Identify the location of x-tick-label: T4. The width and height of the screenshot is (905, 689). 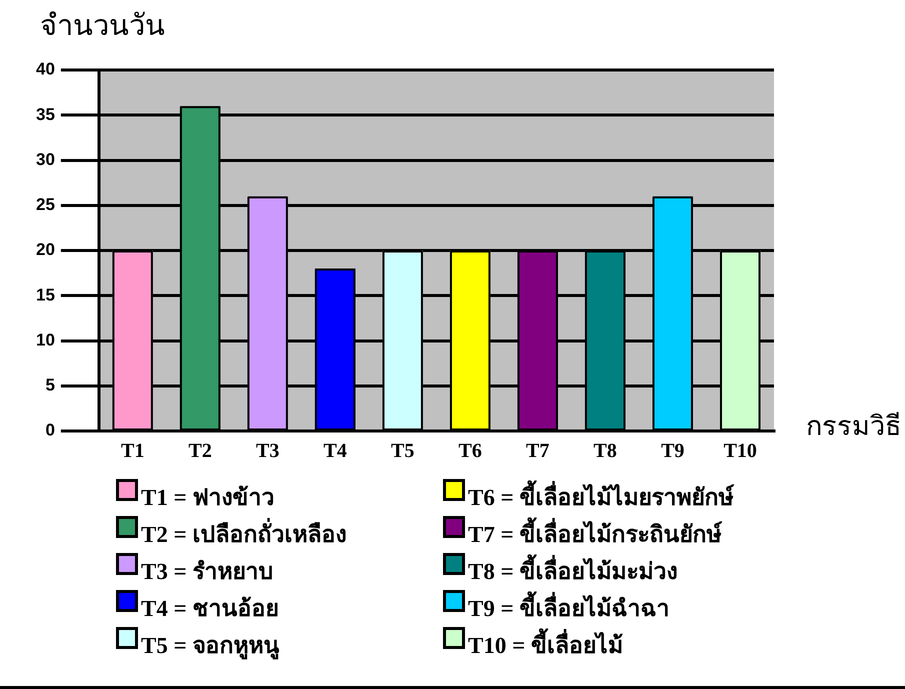
(335, 451).